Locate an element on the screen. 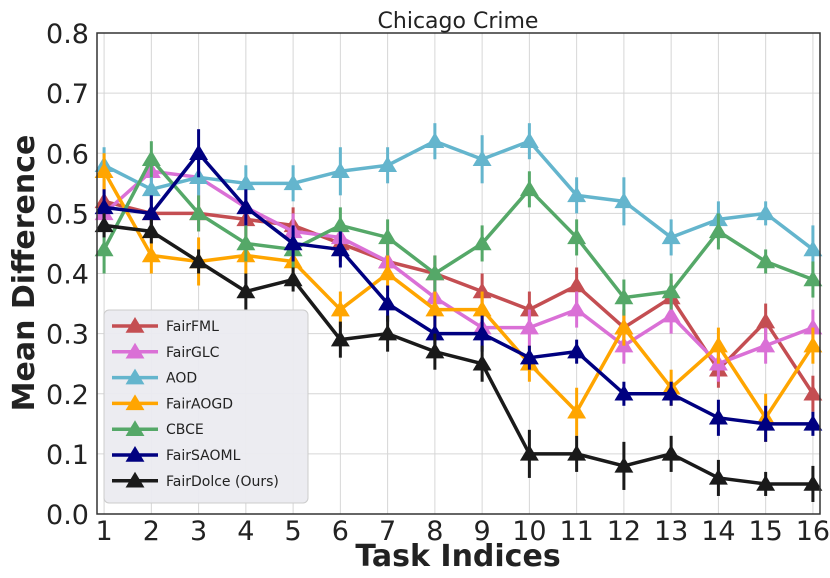 Image resolution: width=830 pixels, height=578 pixels. x-tick-label: 13 is located at coordinates (671, 531).